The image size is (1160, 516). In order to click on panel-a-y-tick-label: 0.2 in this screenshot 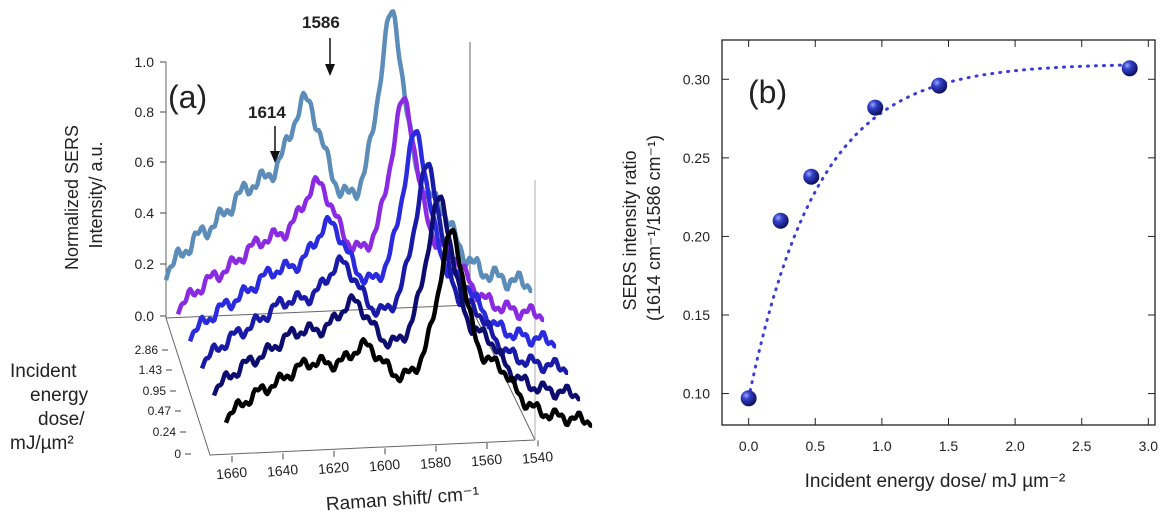, I will do `click(145, 264)`.